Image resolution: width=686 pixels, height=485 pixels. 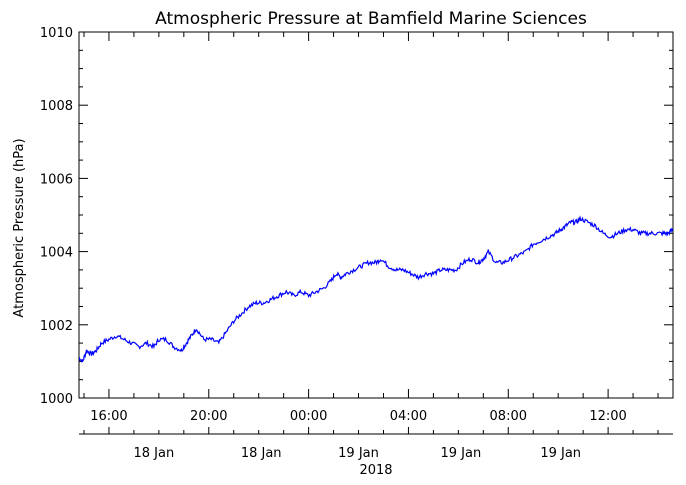 I want to click on y-tick-label: 1004, so click(x=56, y=253).